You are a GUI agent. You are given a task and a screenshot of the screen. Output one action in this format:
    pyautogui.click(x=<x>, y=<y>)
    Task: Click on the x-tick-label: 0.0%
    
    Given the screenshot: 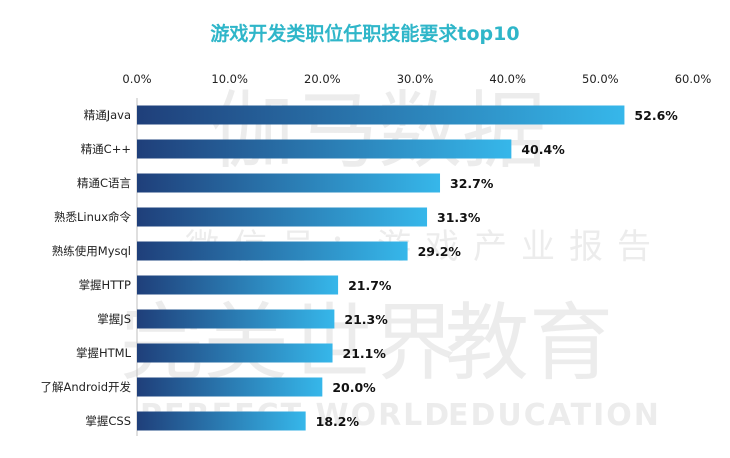 What is the action you would take?
    pyautogui.click(x=136, y=79)
    